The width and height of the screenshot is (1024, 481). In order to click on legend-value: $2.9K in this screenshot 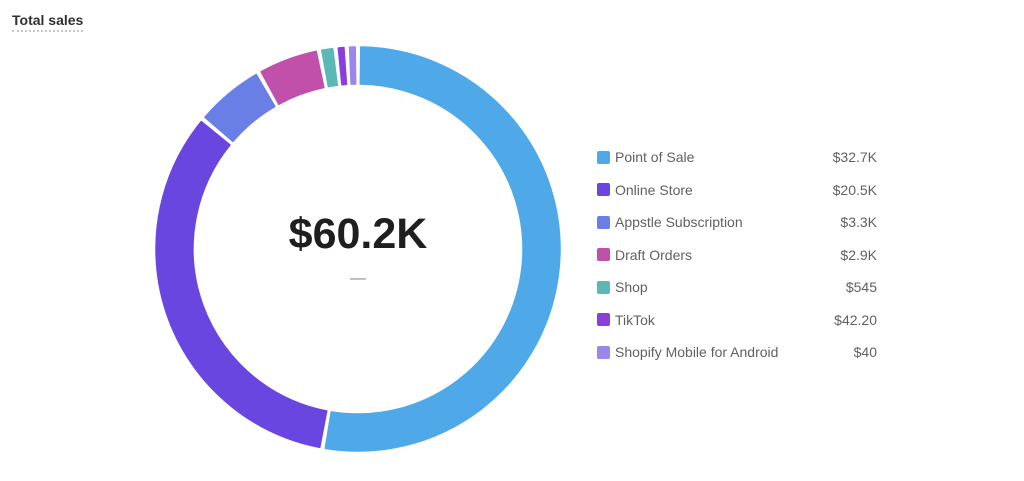, I will do `click(858, 254)`.